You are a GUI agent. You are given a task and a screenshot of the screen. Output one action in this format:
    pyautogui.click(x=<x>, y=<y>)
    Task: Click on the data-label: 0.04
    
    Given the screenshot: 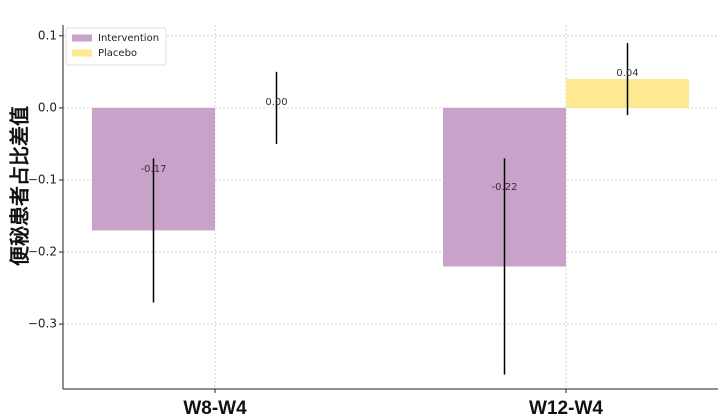 What is the action you would take?
    pyautogui.click(x=627, y=73)
    